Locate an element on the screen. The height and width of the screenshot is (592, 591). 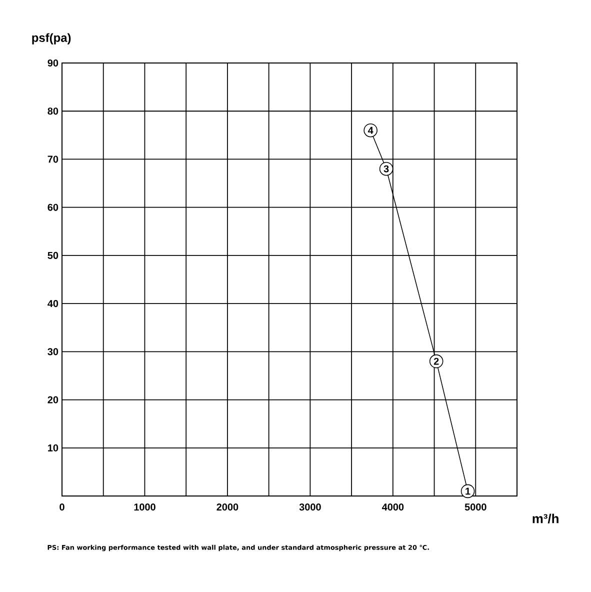
annotation: 3 is located at coordinates (386, 168).